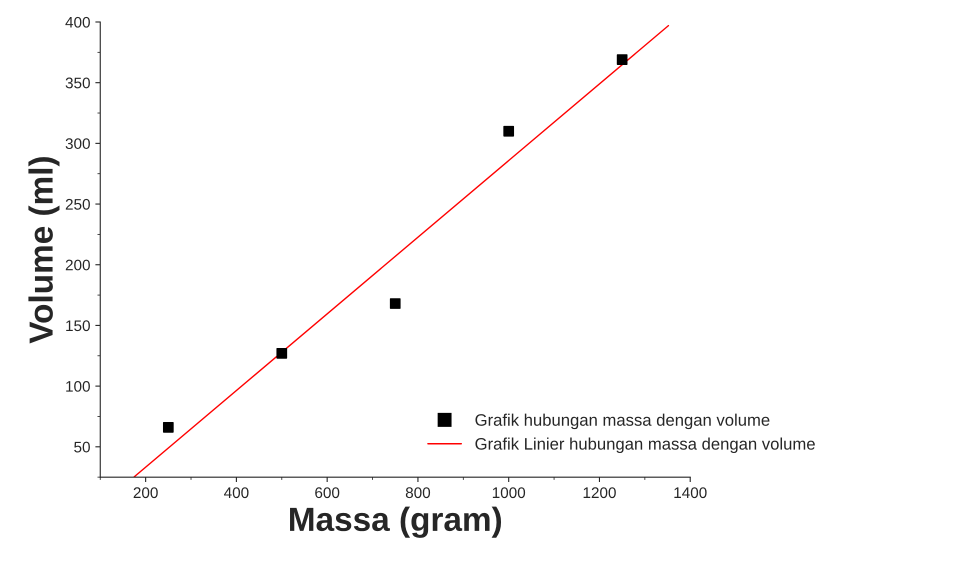 The image size is (964, 564). What do you see at coordinates (236, 492) in the screenshot?
I see `x-tick-label: 400` at bounding box center [236, 492].